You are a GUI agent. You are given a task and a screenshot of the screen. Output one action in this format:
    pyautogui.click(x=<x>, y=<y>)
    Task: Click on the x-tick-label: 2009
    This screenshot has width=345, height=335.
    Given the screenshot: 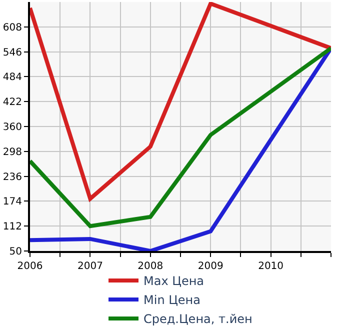 What is the action you would take?
    pyautogui.click(x=211, y=266)
    